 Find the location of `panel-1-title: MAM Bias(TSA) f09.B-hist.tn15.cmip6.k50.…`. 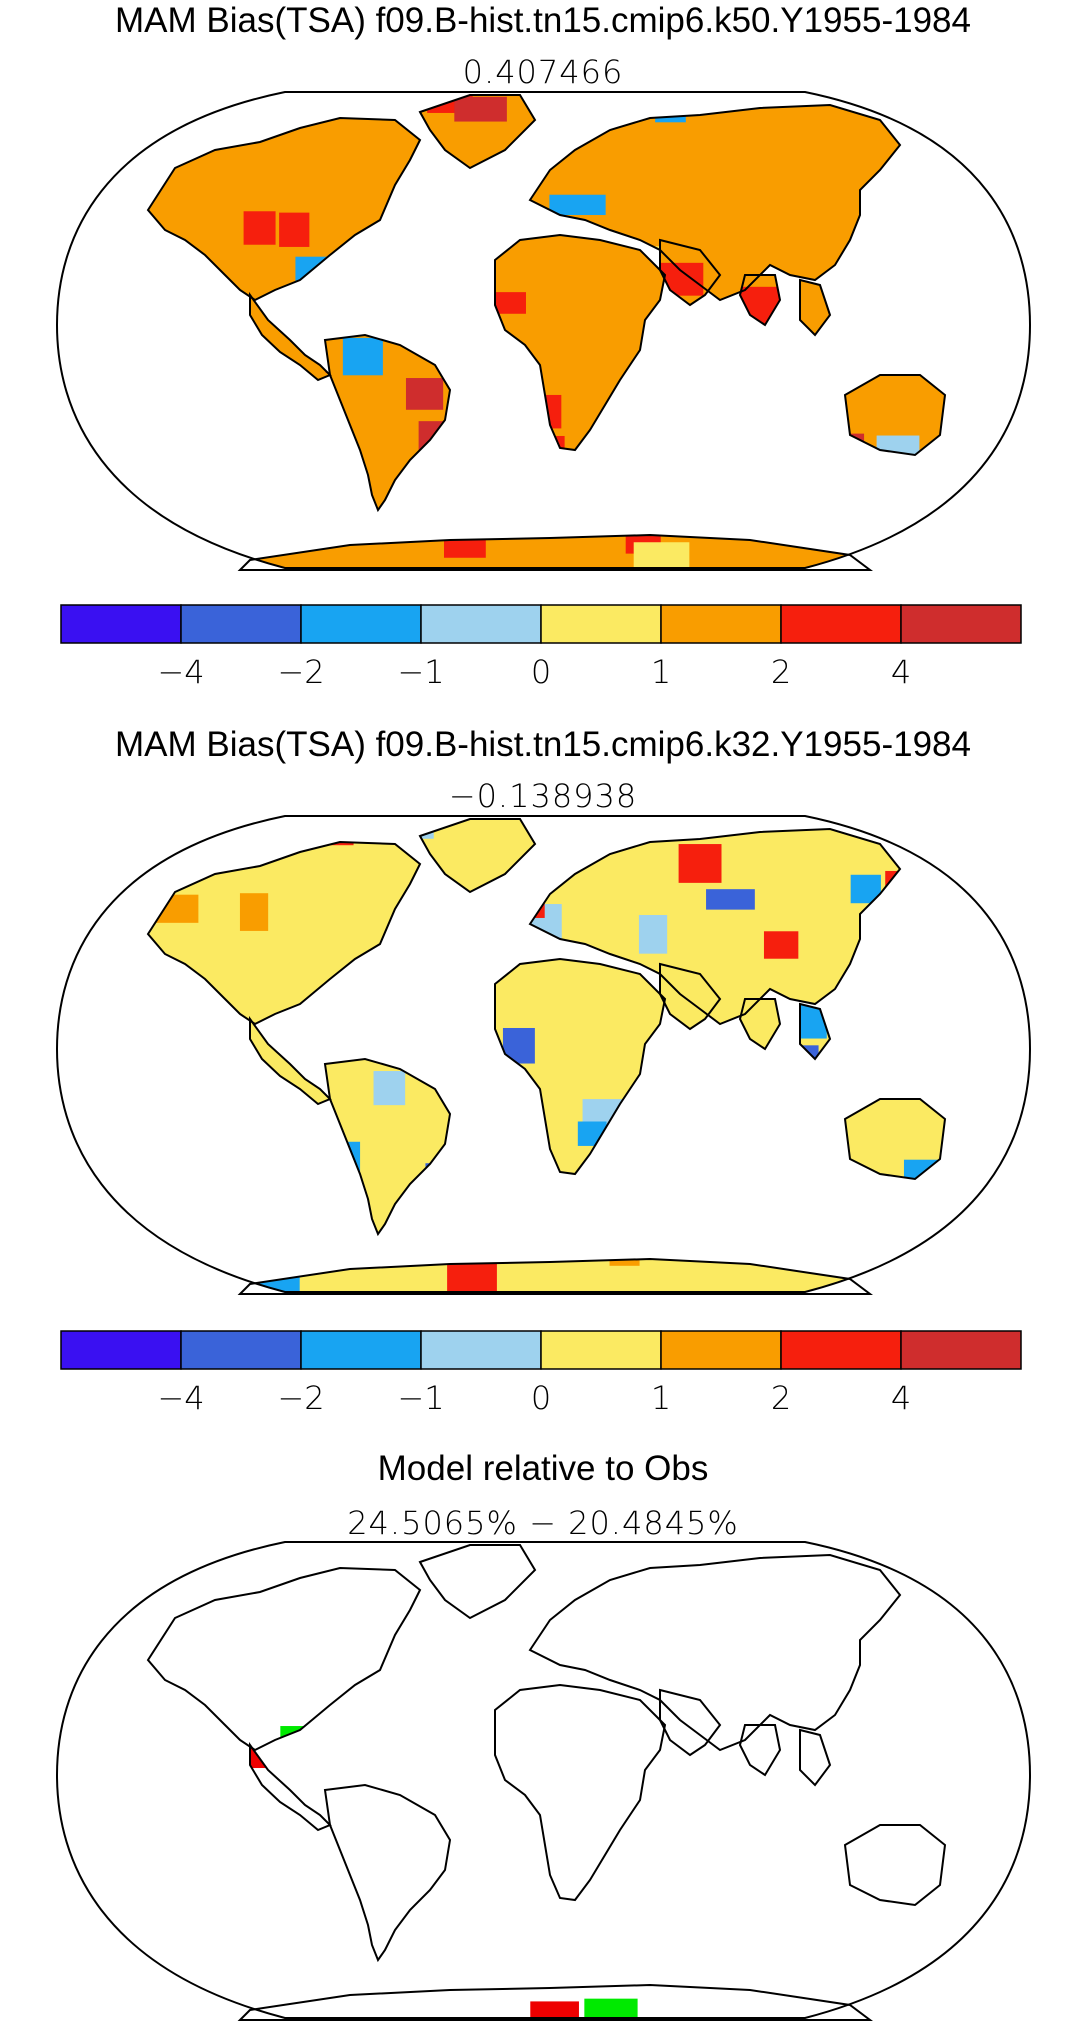

panel-1-title: MAM Bias(TSA) f09.B-hist.tn15.cmip6.k50.… is located at coordinates (543, 20).